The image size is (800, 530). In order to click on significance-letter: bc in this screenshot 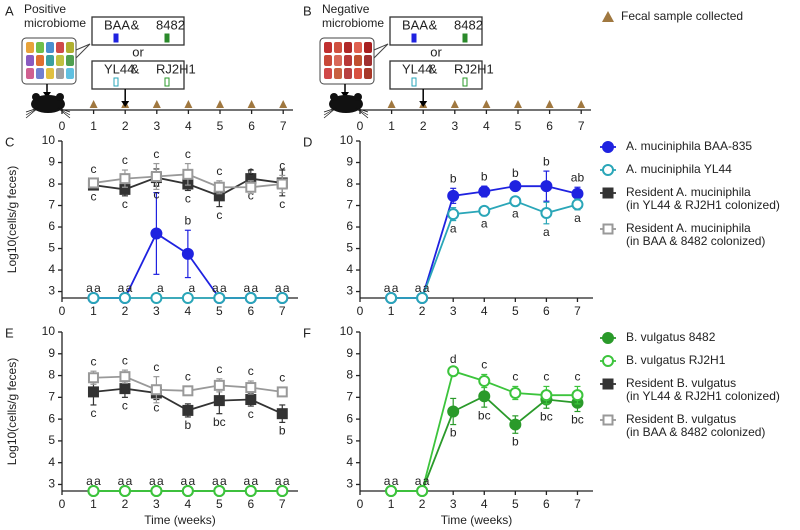, I will do `click(219, 422)`.